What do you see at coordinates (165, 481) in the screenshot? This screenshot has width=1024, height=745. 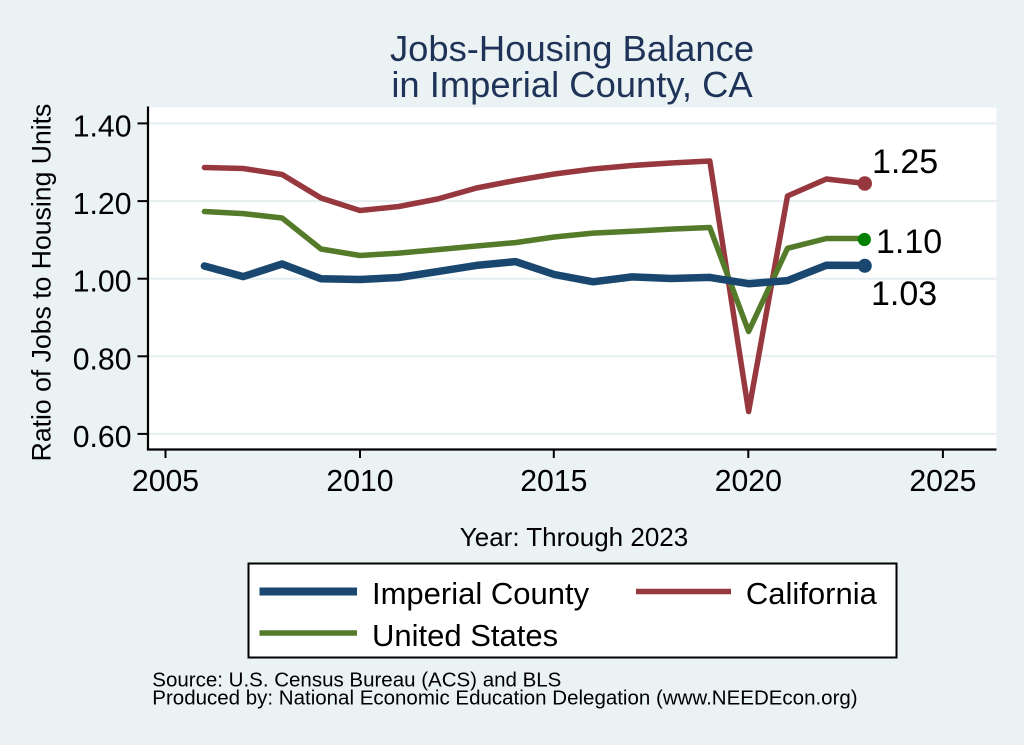 I see `svg-text: 2005` at bounding box center [165, 481].